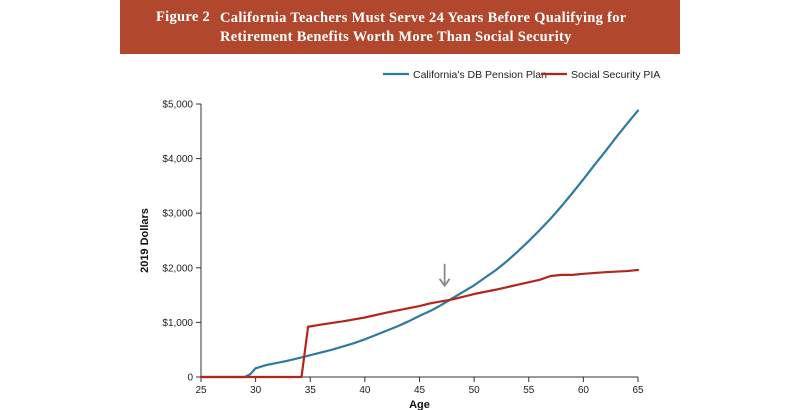 The image size is (800, 410). I want to click on x-axis-title: Age, so click(419, 404).